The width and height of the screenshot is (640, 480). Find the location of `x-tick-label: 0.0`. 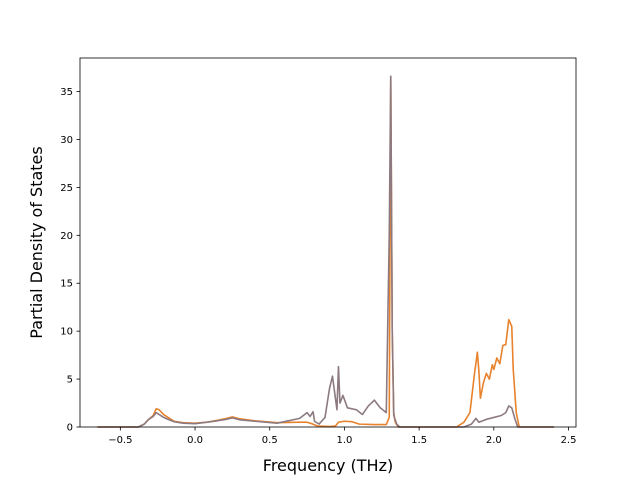

x-tick-label: 0.0 is located at coordinates (195, 440).